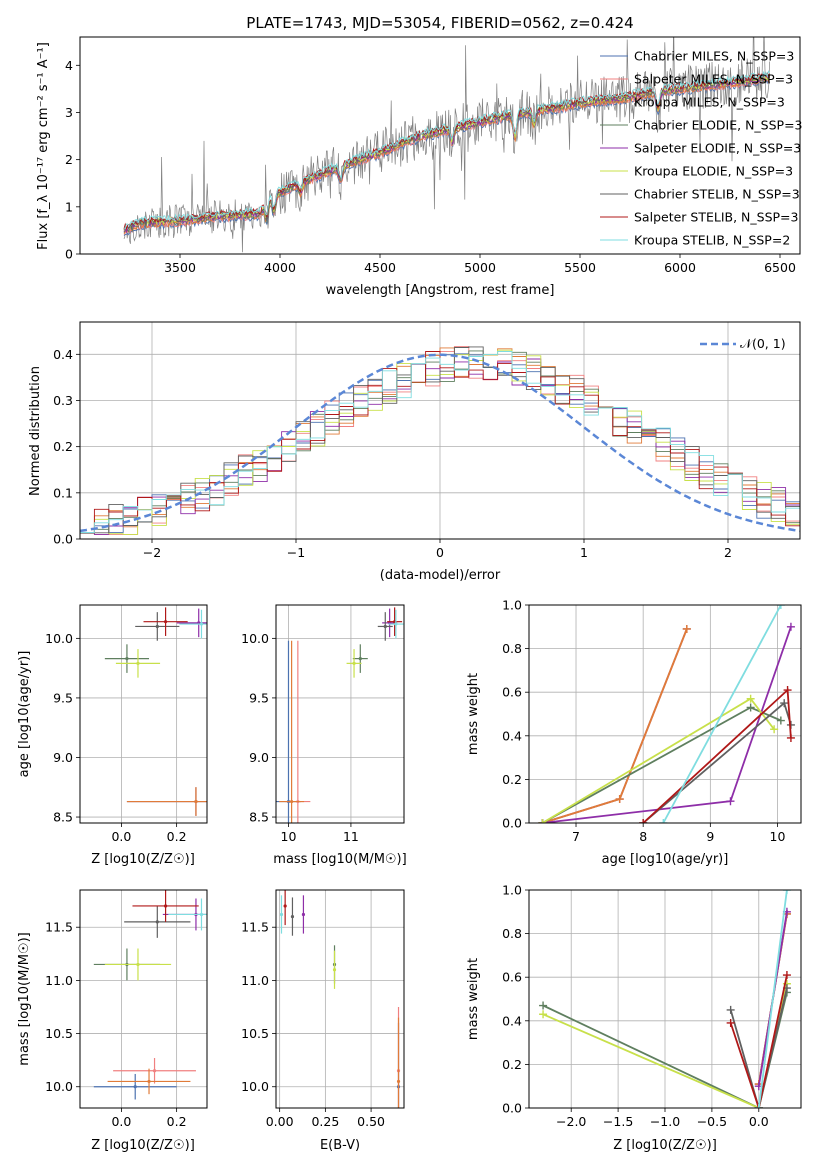 The width and height of the screenshot is (819, 1170). What do you see at coordinates (150, 995) in the screenshot?
I see `mass-vs-z-marks` at bounding box center [150, 995].